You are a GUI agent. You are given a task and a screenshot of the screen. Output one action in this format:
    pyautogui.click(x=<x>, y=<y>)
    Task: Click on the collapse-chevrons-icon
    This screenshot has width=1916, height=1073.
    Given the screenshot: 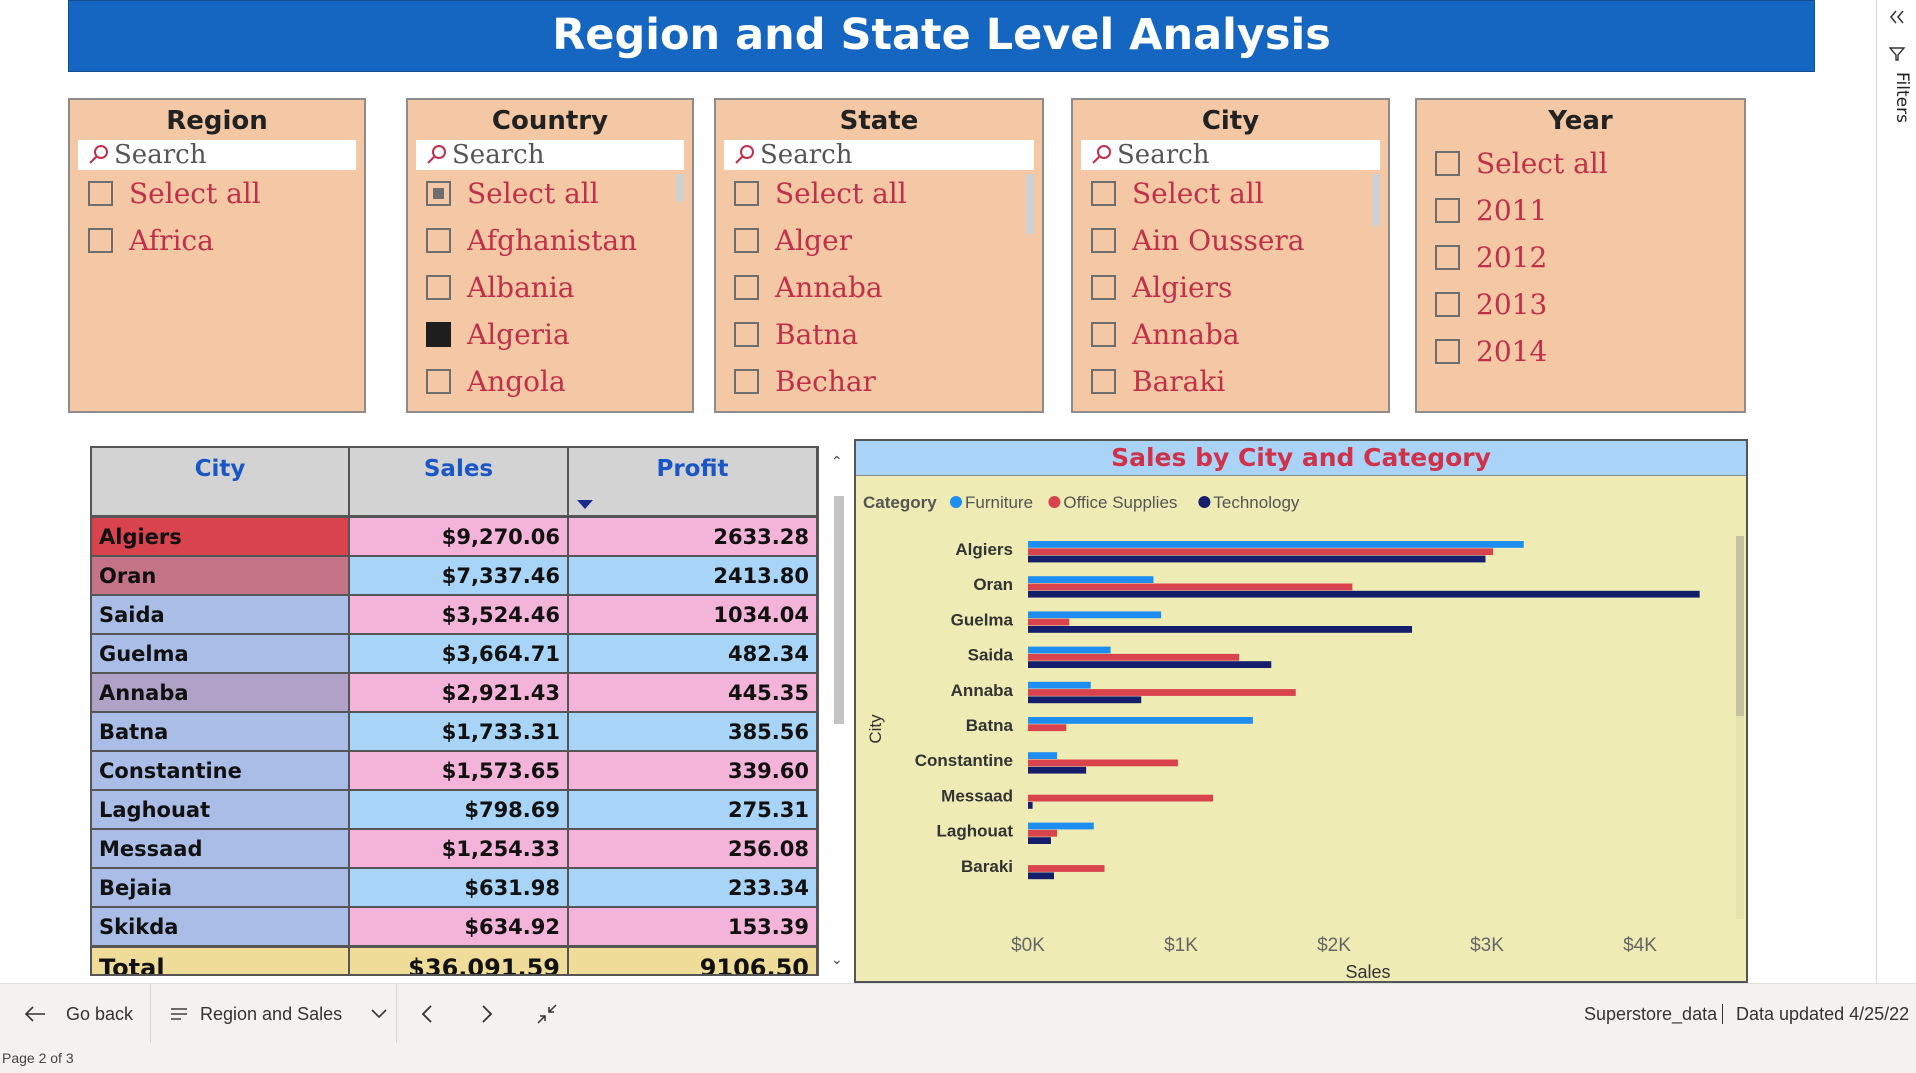 What is the action you would take?
    pyautogui.click(x=1897, y=17)
    